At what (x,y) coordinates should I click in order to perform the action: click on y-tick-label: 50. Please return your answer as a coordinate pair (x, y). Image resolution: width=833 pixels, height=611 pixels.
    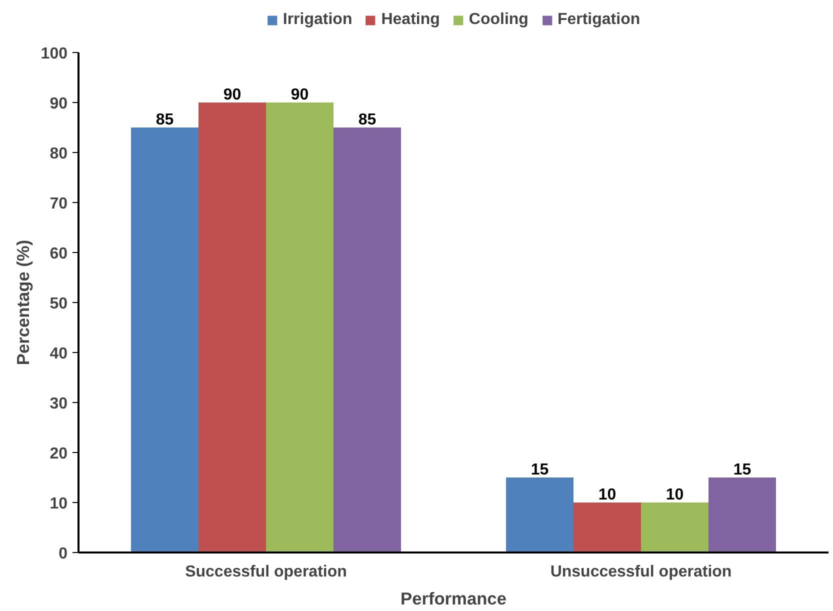
    Looking at the image, I should click on (59, 304).